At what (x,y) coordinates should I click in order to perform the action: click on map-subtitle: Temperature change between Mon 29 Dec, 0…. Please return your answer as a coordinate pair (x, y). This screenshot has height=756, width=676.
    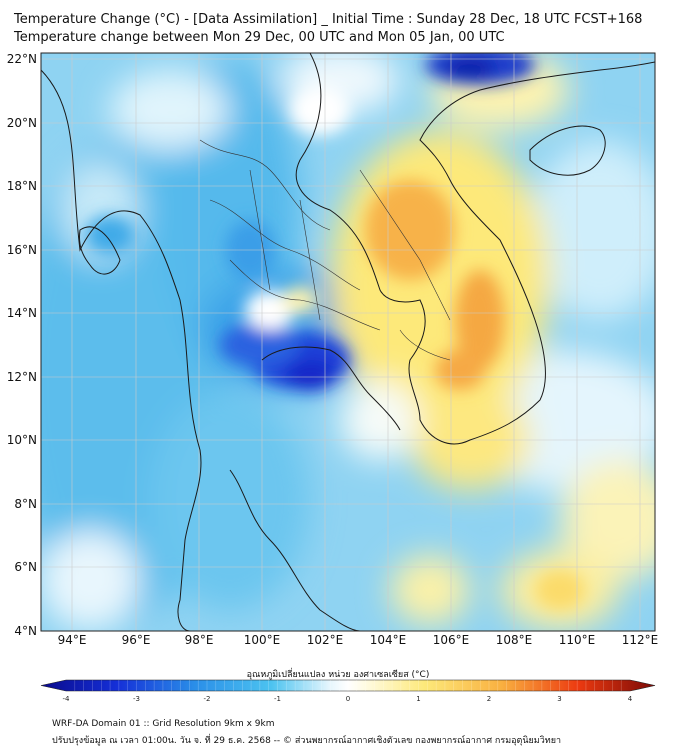
    Looking at the image, I should click on (259, 37).